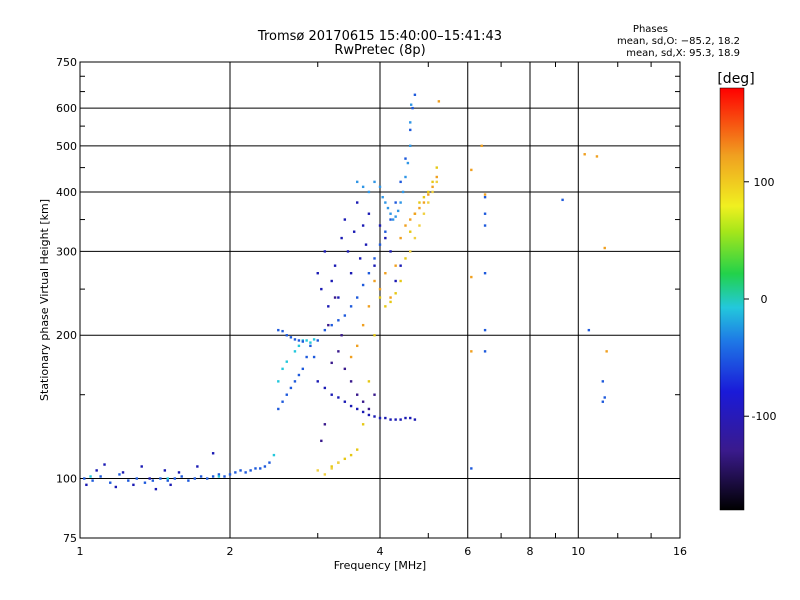 Image resolution: width=800 pixels, height=600 pixels. What do you see at coordinates (764, 182) in the screenshot?
I see `colorbar-tick-label: 100` at bounding box center [764, 182].